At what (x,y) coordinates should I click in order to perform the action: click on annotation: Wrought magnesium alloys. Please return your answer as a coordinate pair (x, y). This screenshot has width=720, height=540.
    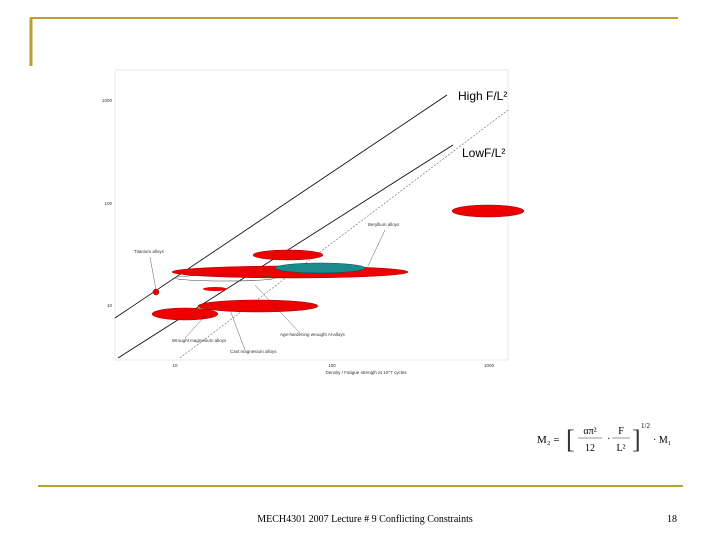
    Looking at the image, I should click on (199, 340).